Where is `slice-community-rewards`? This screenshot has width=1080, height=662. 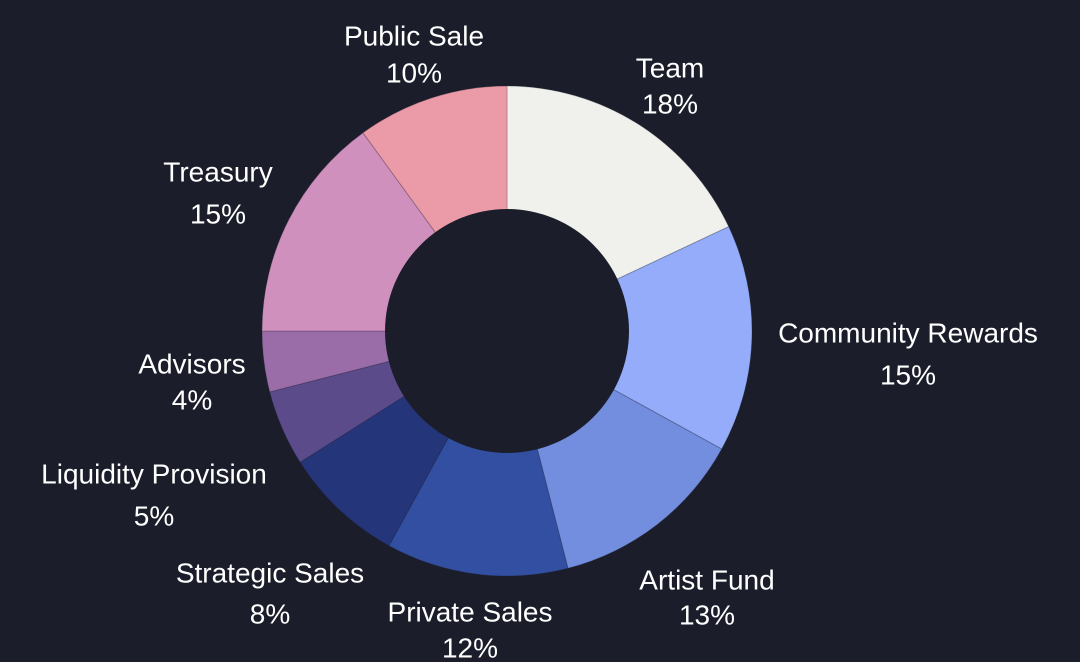
slice-community-rewards is located at coordinates (629, 338).